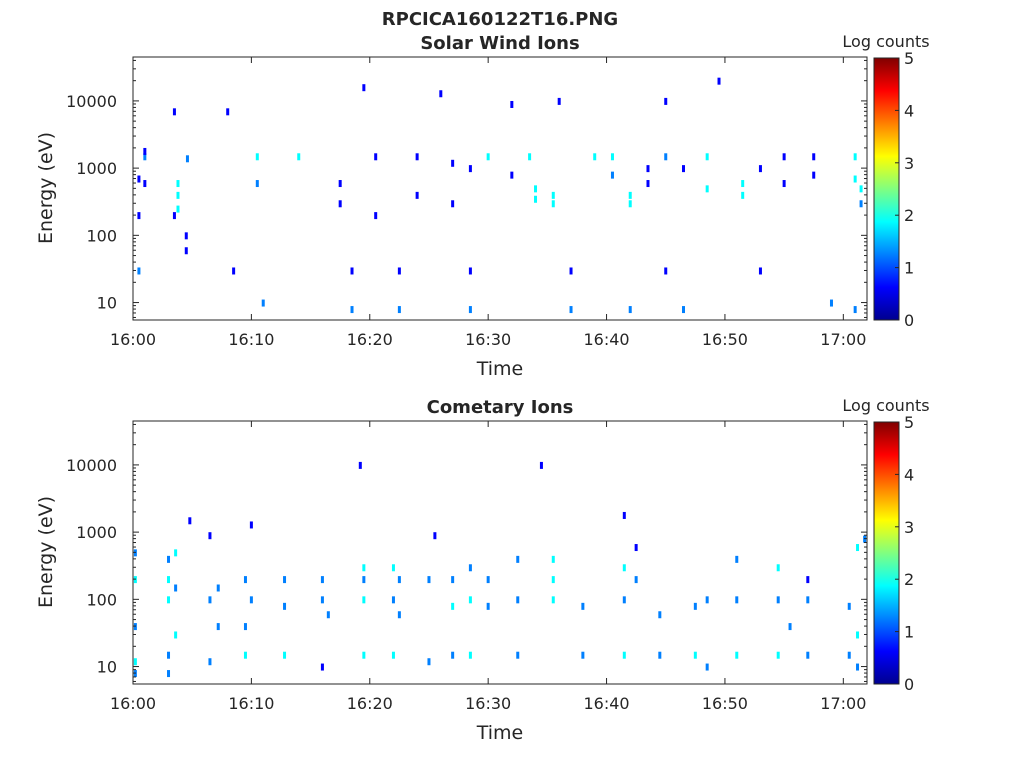 The height and width of the screenshot is (768, 1024). I want to click on colorbar-tick-label: 5, so click(909, 58).